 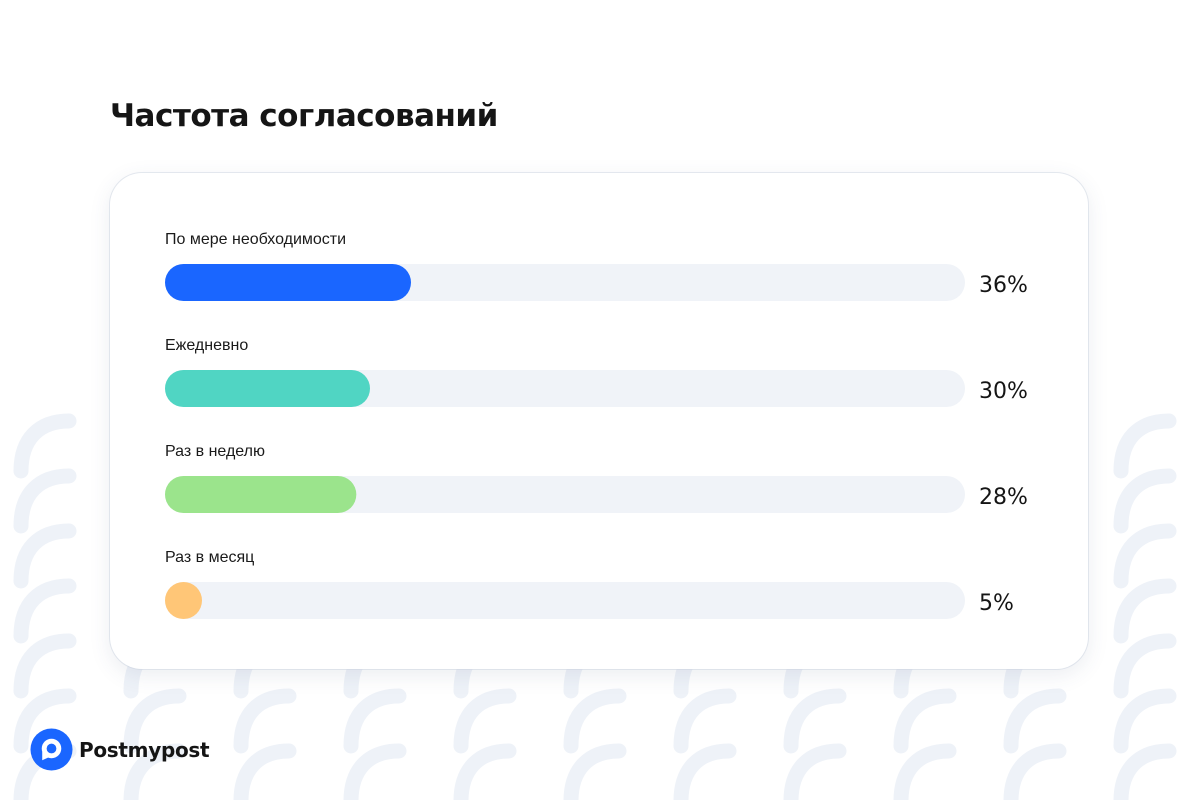 What do you see at coordinates (1003, 497) in the screenshot?
I see `value-label: 28%` at bounding box center [1003, 497].